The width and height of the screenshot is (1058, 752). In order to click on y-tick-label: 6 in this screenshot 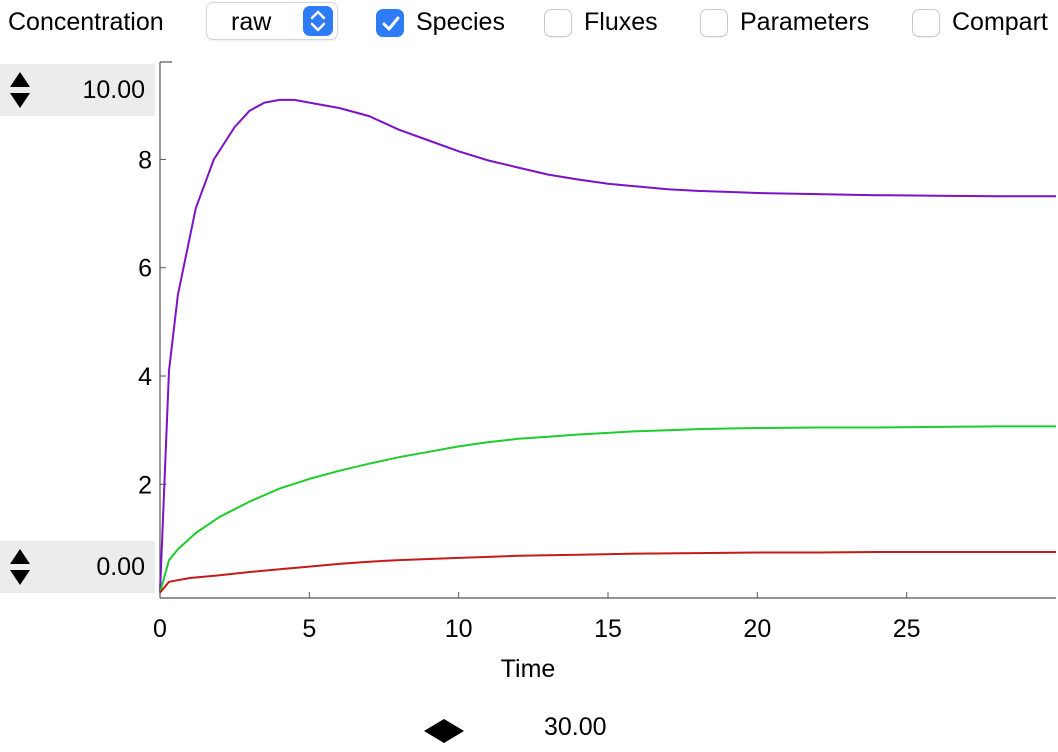, I will do `click(145, 269)`.